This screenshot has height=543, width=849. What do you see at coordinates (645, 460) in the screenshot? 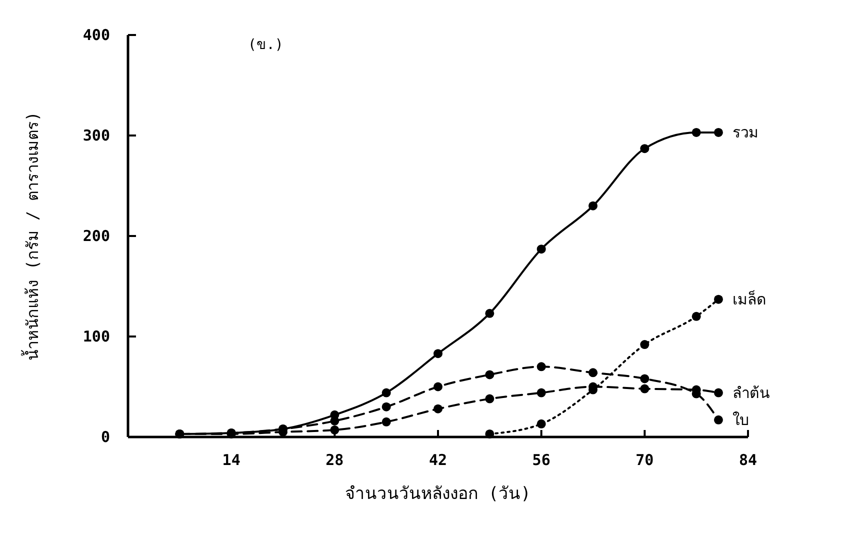
I see `x-tick-label: 70` at bounding box center [645, 460].